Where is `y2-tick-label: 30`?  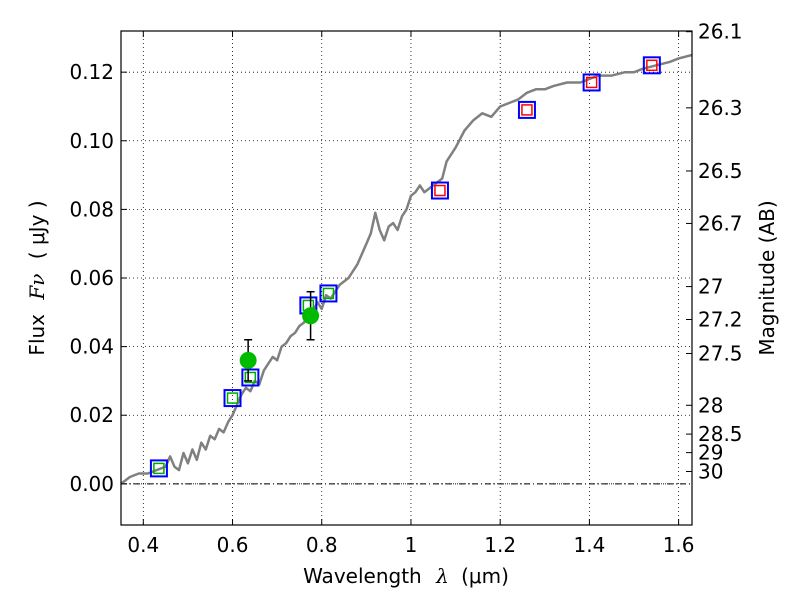 y2-tick-label: 30 is located at coordinates (710, 471).